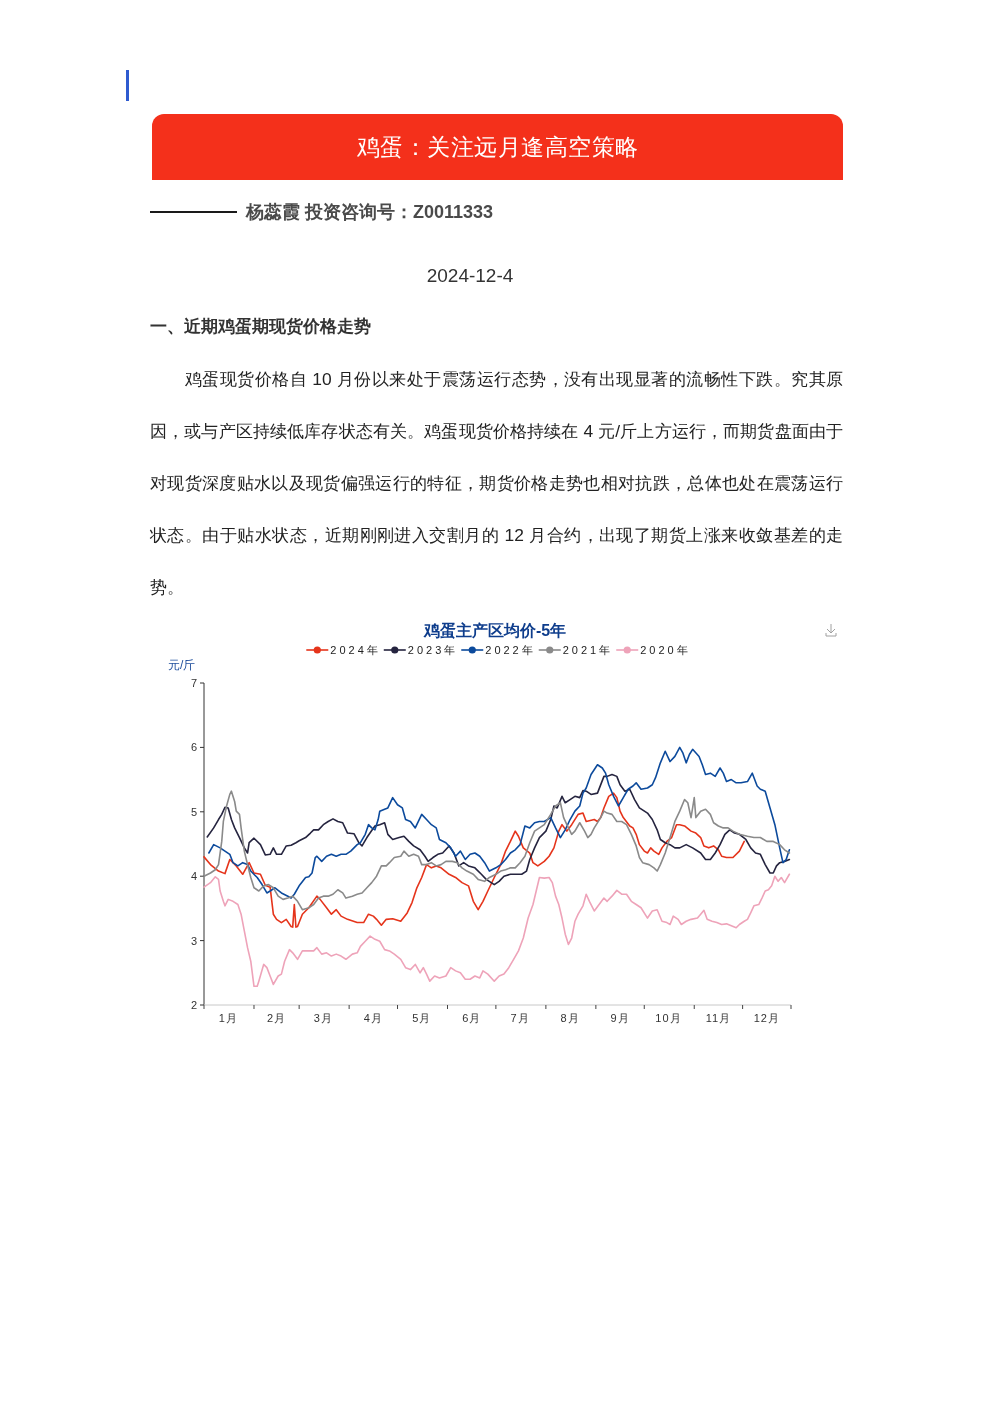 The width and height of the screenshot is (992, 1403). Describe the element at coordinates (665, 650) in the screenshot. I see `legend-label: 2020年` at that location.